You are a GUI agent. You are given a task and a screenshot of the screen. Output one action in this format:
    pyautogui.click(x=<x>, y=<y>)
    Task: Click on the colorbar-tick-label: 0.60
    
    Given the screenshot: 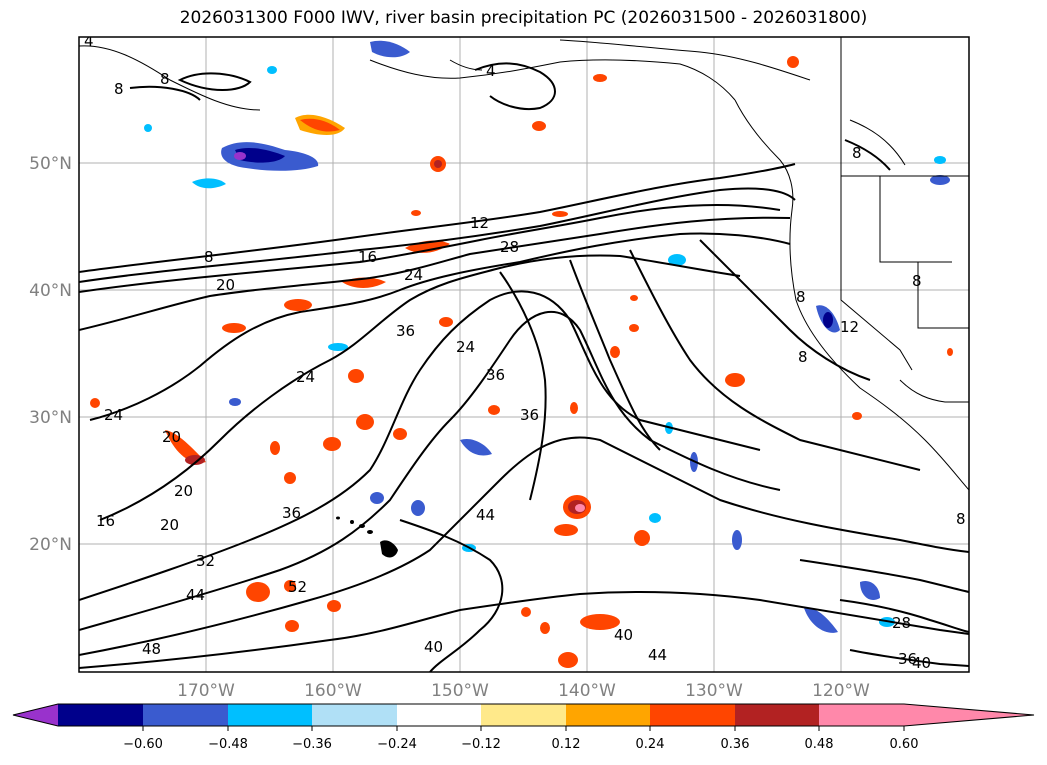 What is the action you would take?
    pyautogui.click(x=904, y=744)
    